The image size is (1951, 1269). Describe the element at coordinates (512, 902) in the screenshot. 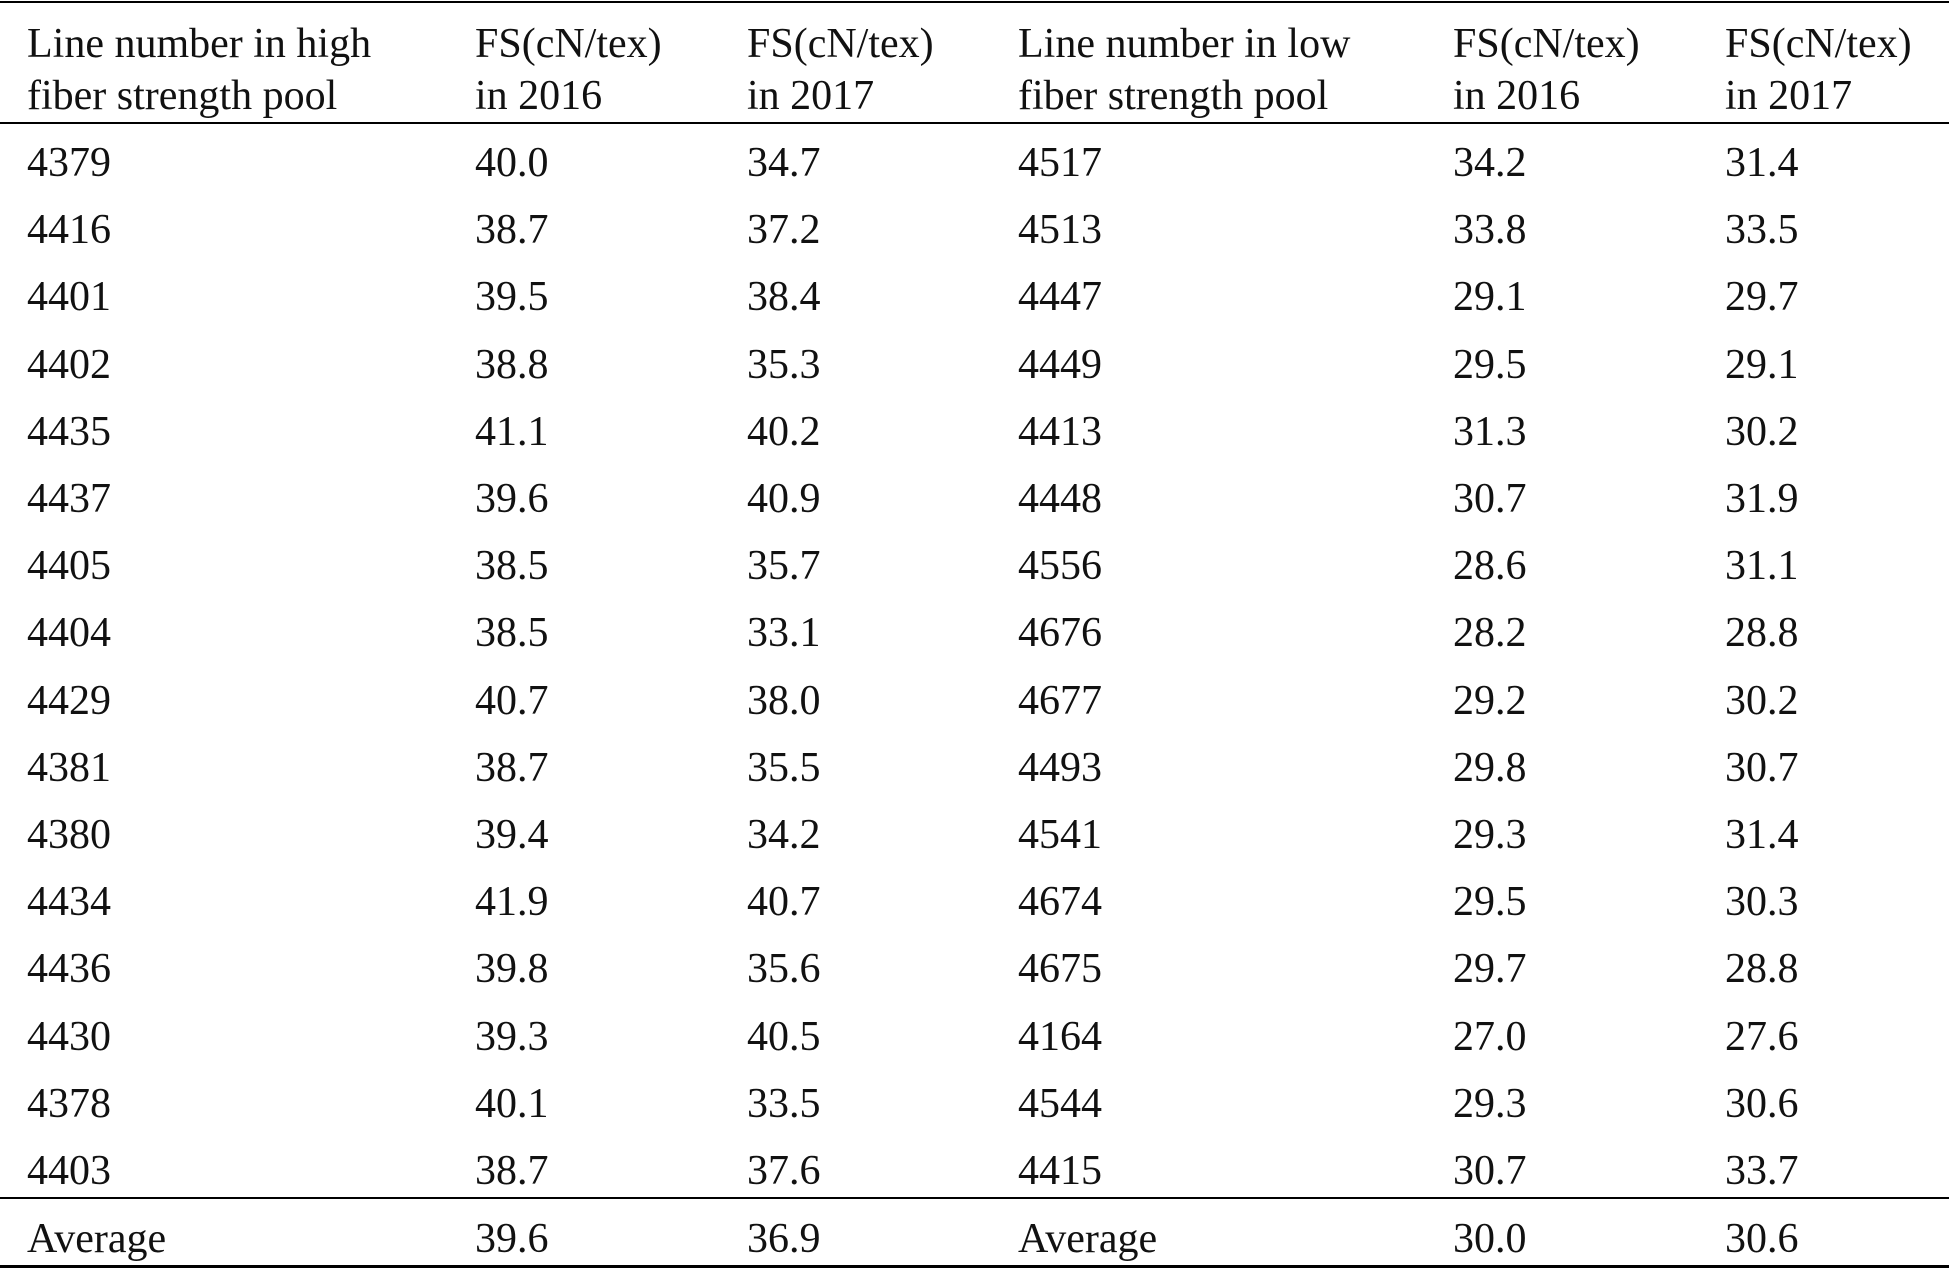

I see `table-cell: 41.9` at that location.